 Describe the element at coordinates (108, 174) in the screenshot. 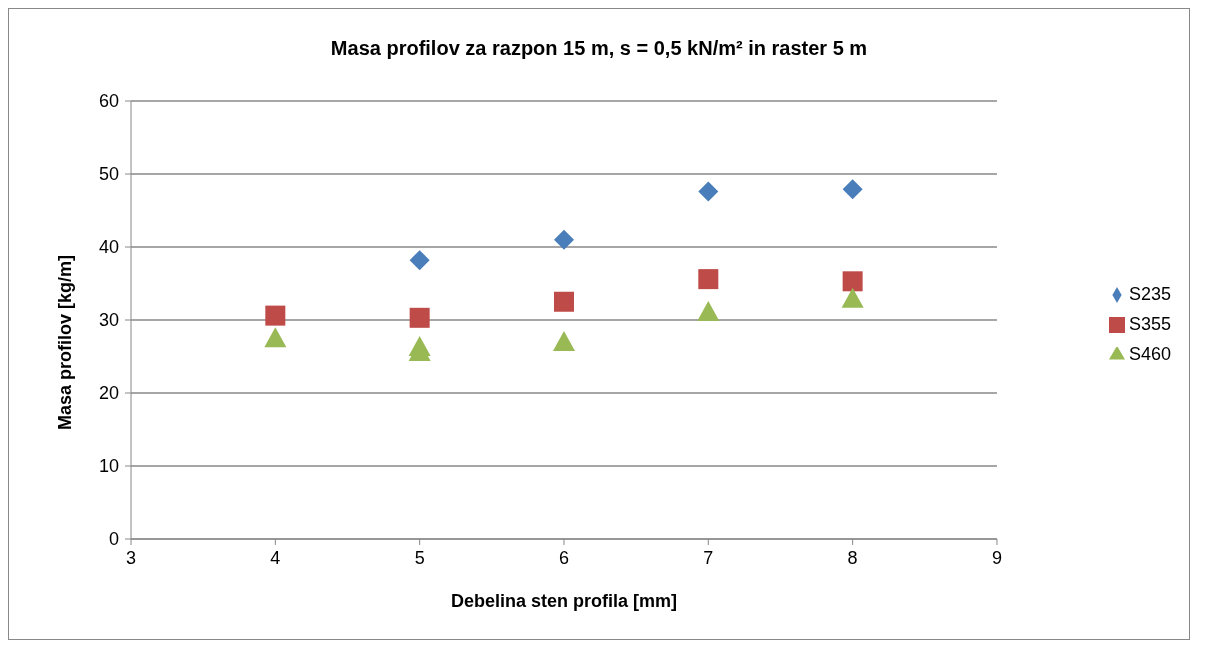

I see `y-tick-label: 50` at that location.